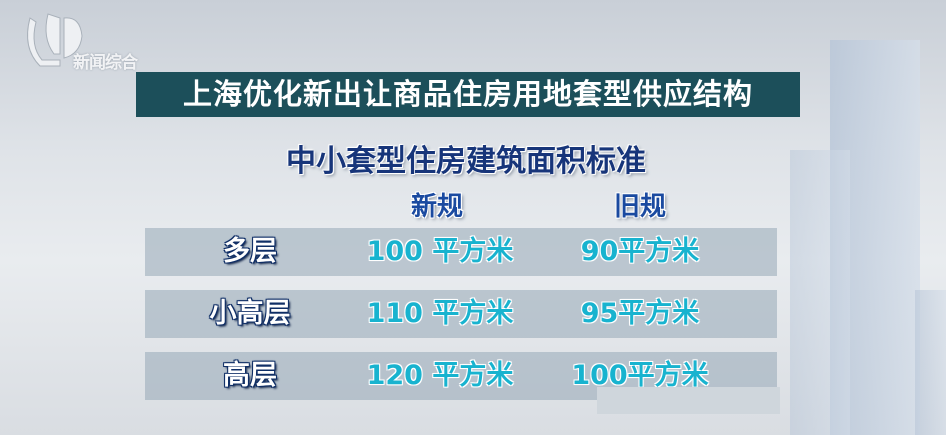  I want to click on row-label: 小高层, so click(250, 313).